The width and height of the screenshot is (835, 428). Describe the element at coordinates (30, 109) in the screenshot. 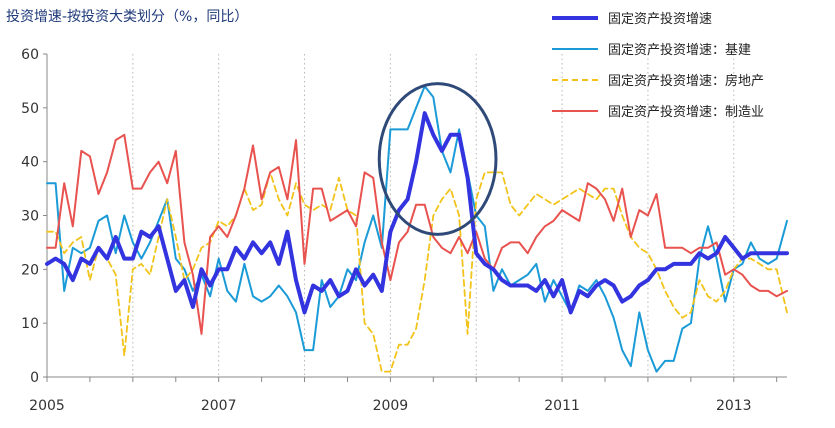

I see `y-tick-label: 50` at that location.